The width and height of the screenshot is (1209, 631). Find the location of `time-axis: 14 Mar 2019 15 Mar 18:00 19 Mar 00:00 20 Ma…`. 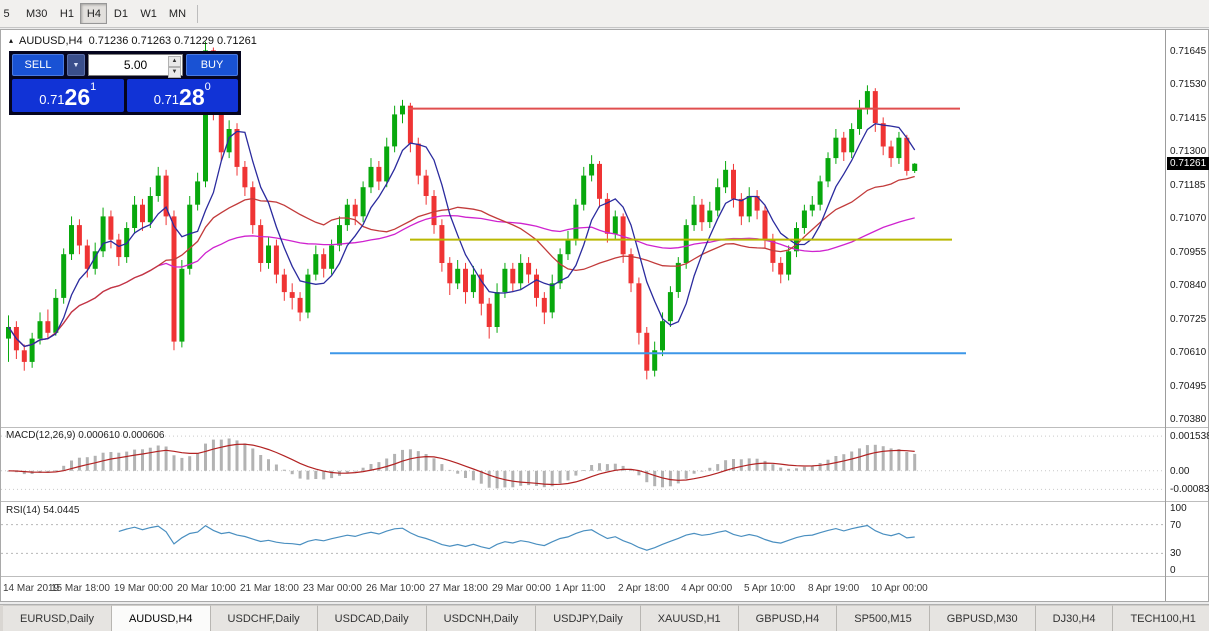

time-axis: 14 Mar 2019 15 Mar 18:00 19 Mar 00:00 20 Ma… is located at coordinates (582, 590).